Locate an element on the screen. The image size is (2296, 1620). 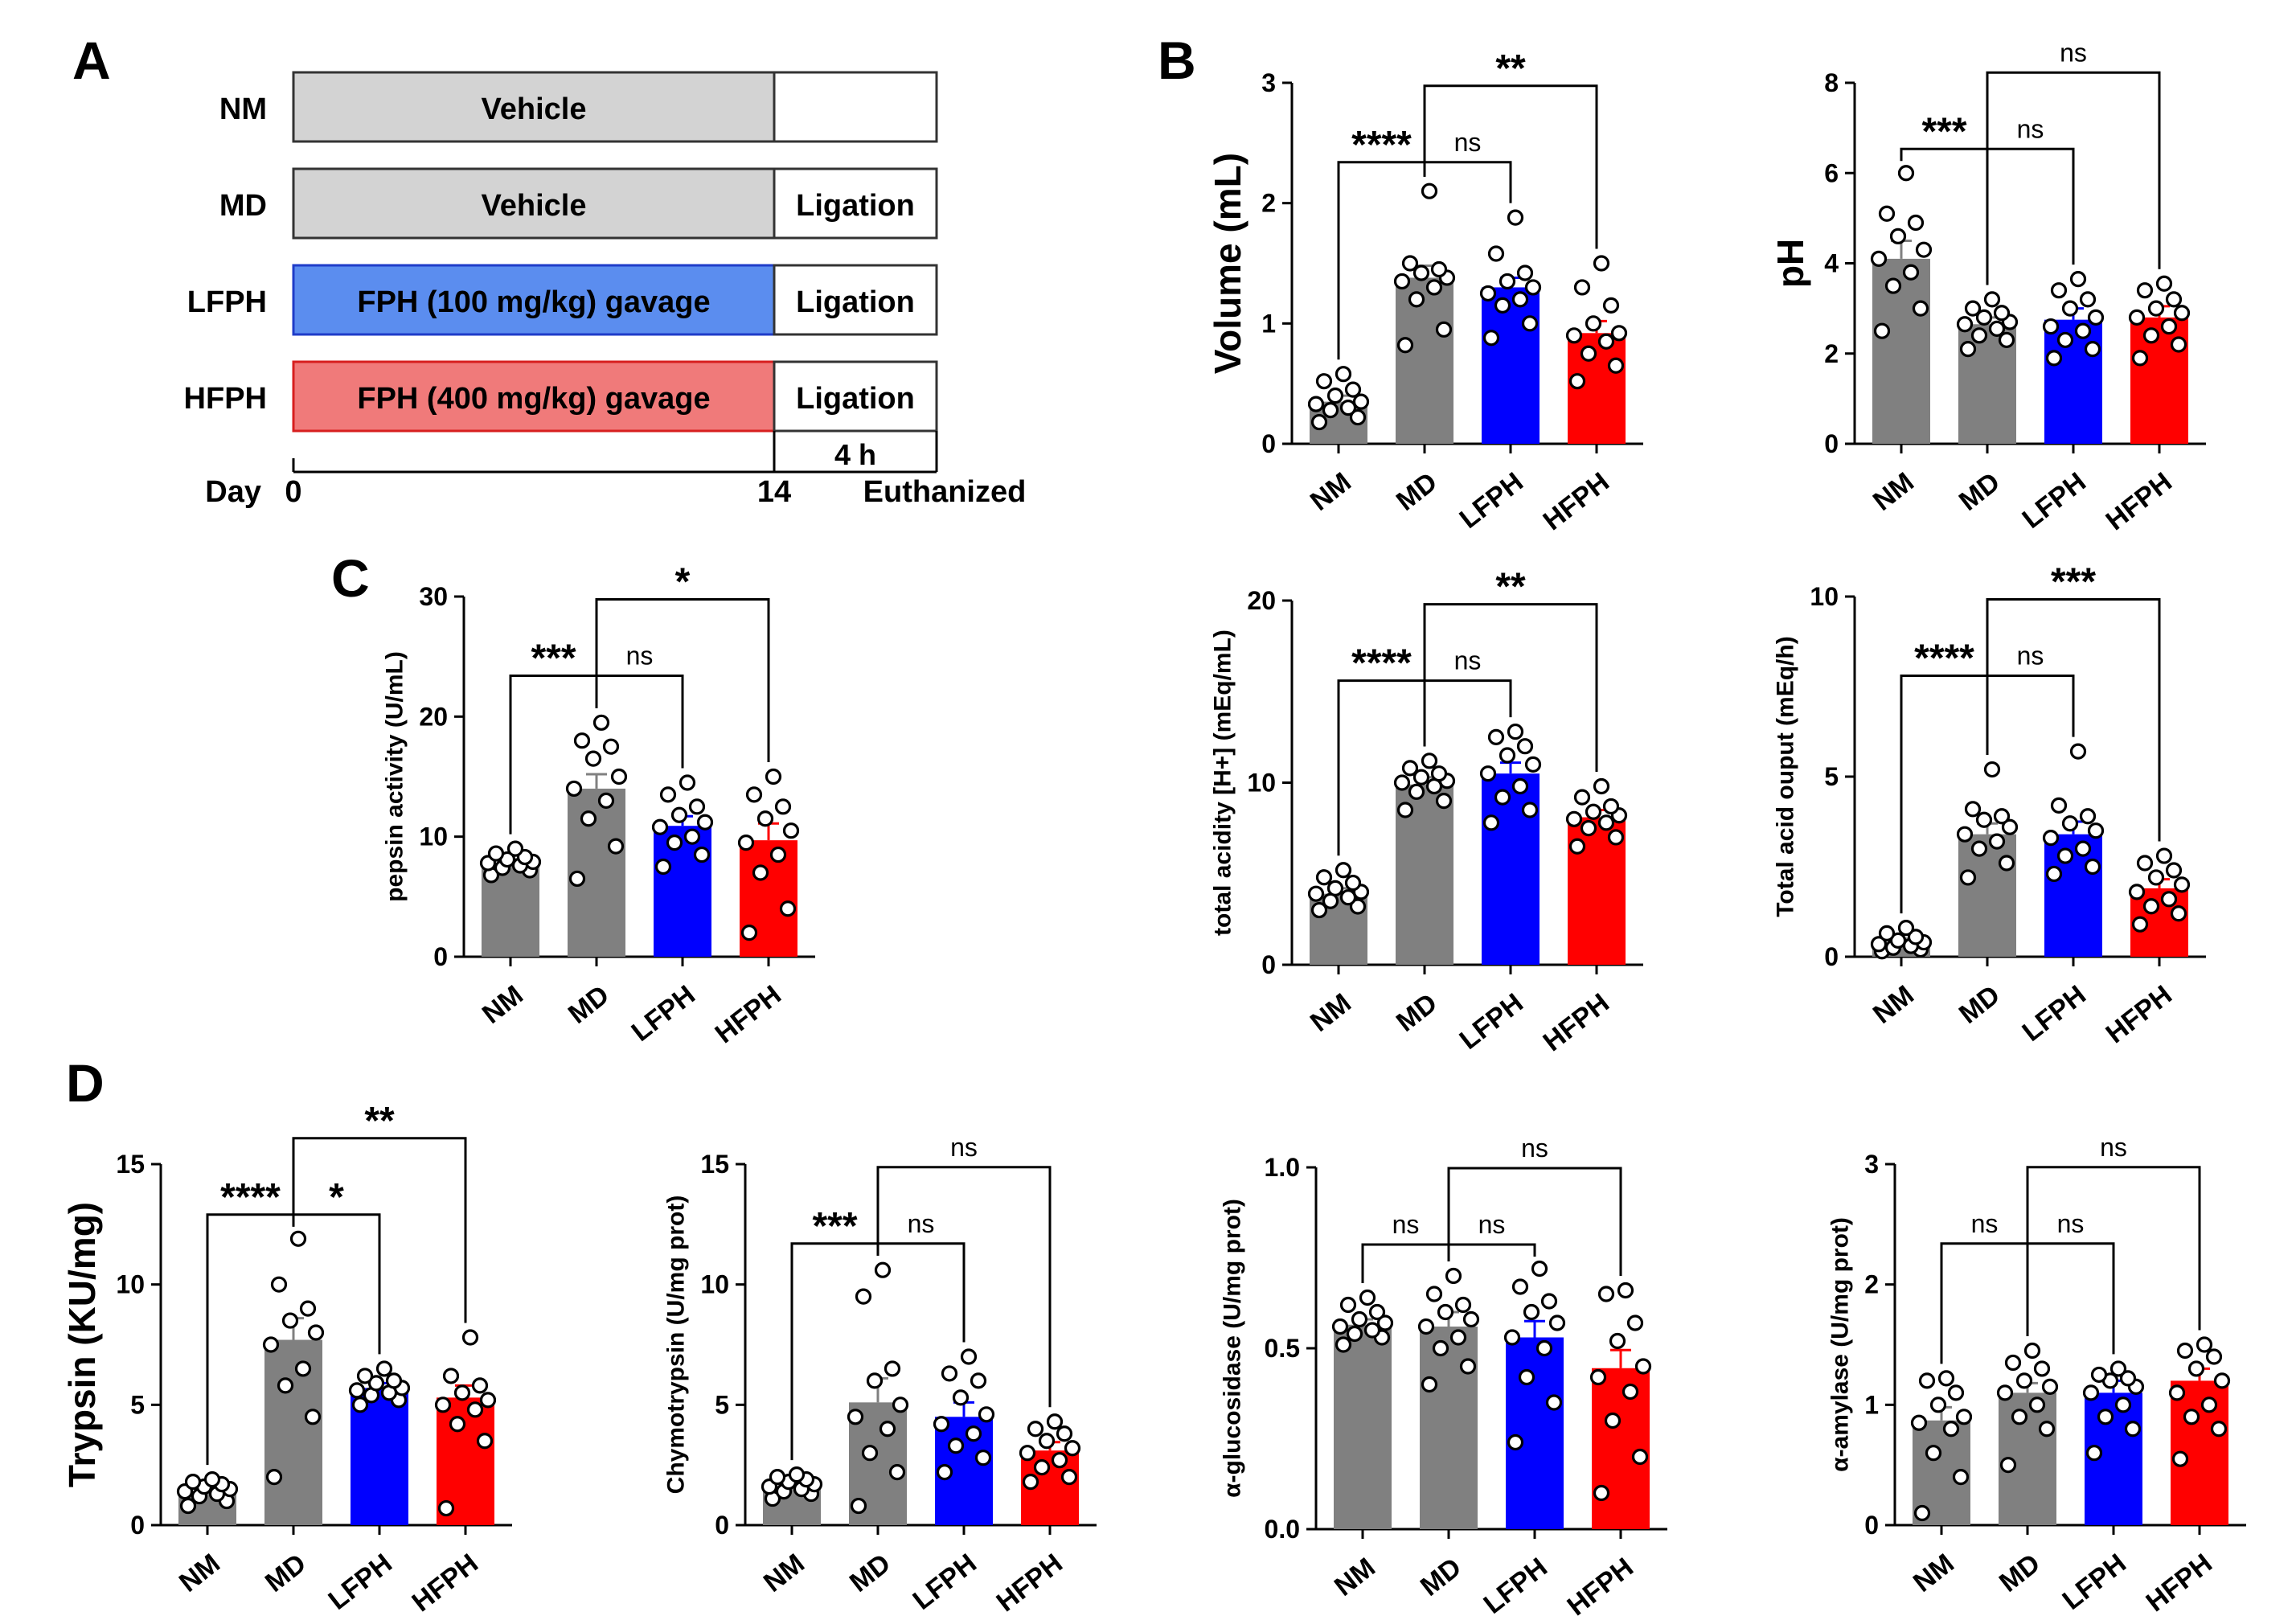
significance-label: *** is located at coordinates (834, 1226).